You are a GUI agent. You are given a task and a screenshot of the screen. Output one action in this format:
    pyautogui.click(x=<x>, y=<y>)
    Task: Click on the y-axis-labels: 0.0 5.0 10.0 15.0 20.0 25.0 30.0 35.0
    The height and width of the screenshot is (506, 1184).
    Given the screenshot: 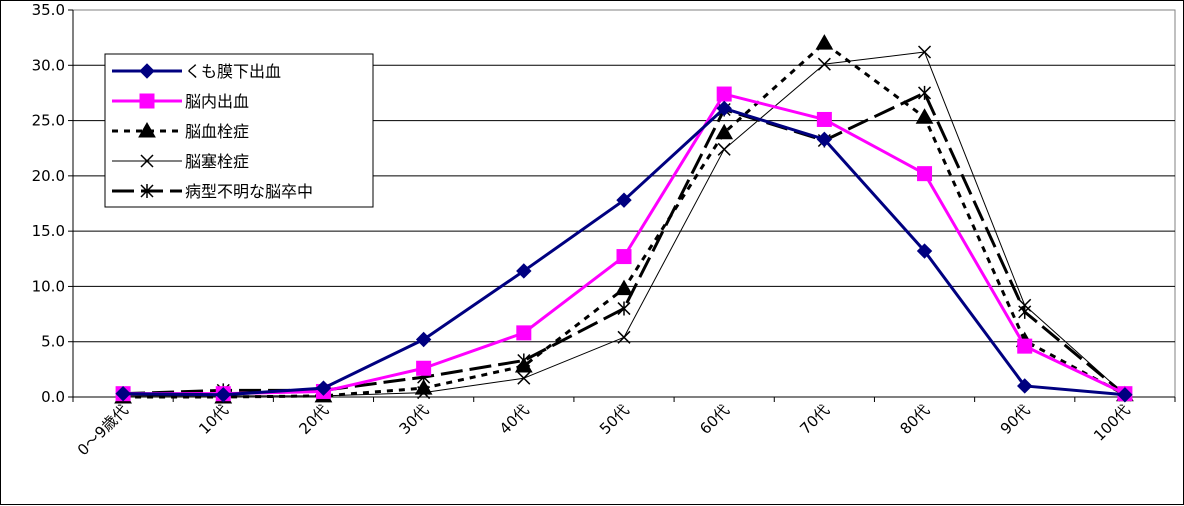 What is the action you would take?
    pyautogui.click(x=48, y=203)
    